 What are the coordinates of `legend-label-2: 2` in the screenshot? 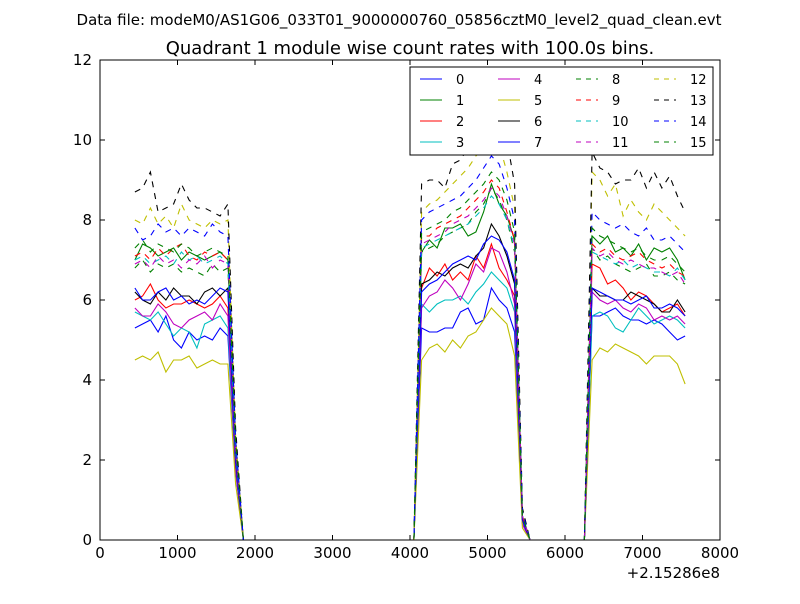 It's located at (460, 122).